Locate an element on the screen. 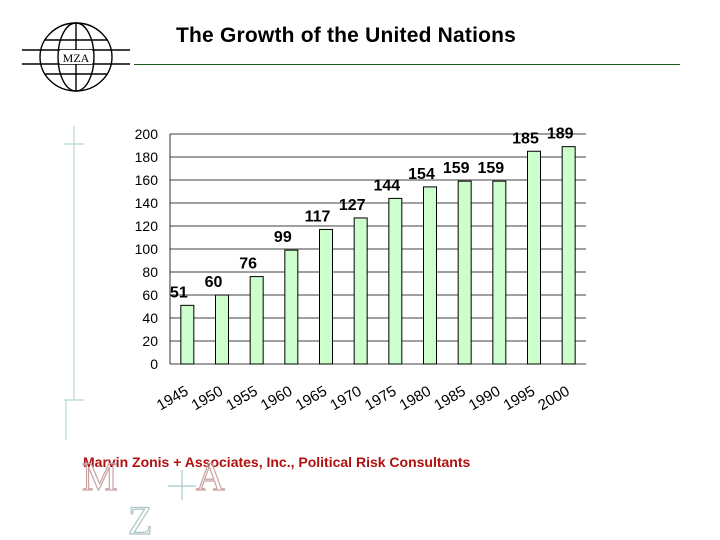 The width and height of the screenshot is (720, 540). data-label: 189 is located at coordinates (560, 134).